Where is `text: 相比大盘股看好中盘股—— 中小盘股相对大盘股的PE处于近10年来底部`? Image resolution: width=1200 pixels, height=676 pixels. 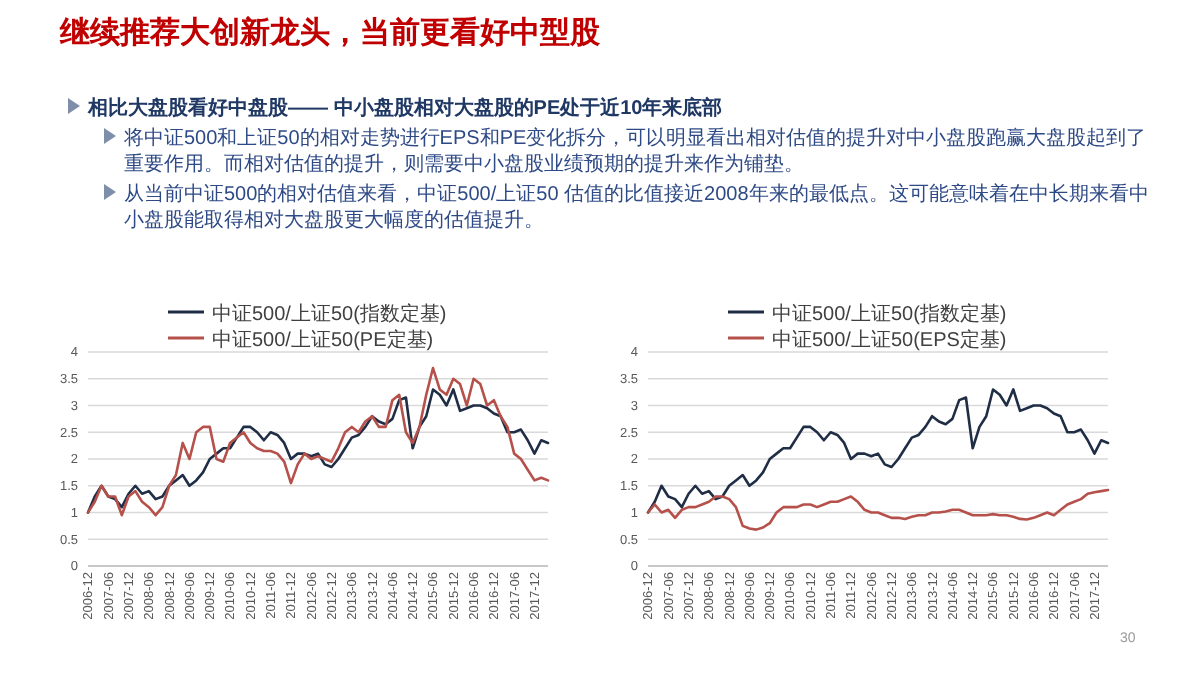 text: 相比大盘股看好中盘股—— 中小盘股相对大盘股的PE处于近10年来底部 is located at coordinates (405, 109).